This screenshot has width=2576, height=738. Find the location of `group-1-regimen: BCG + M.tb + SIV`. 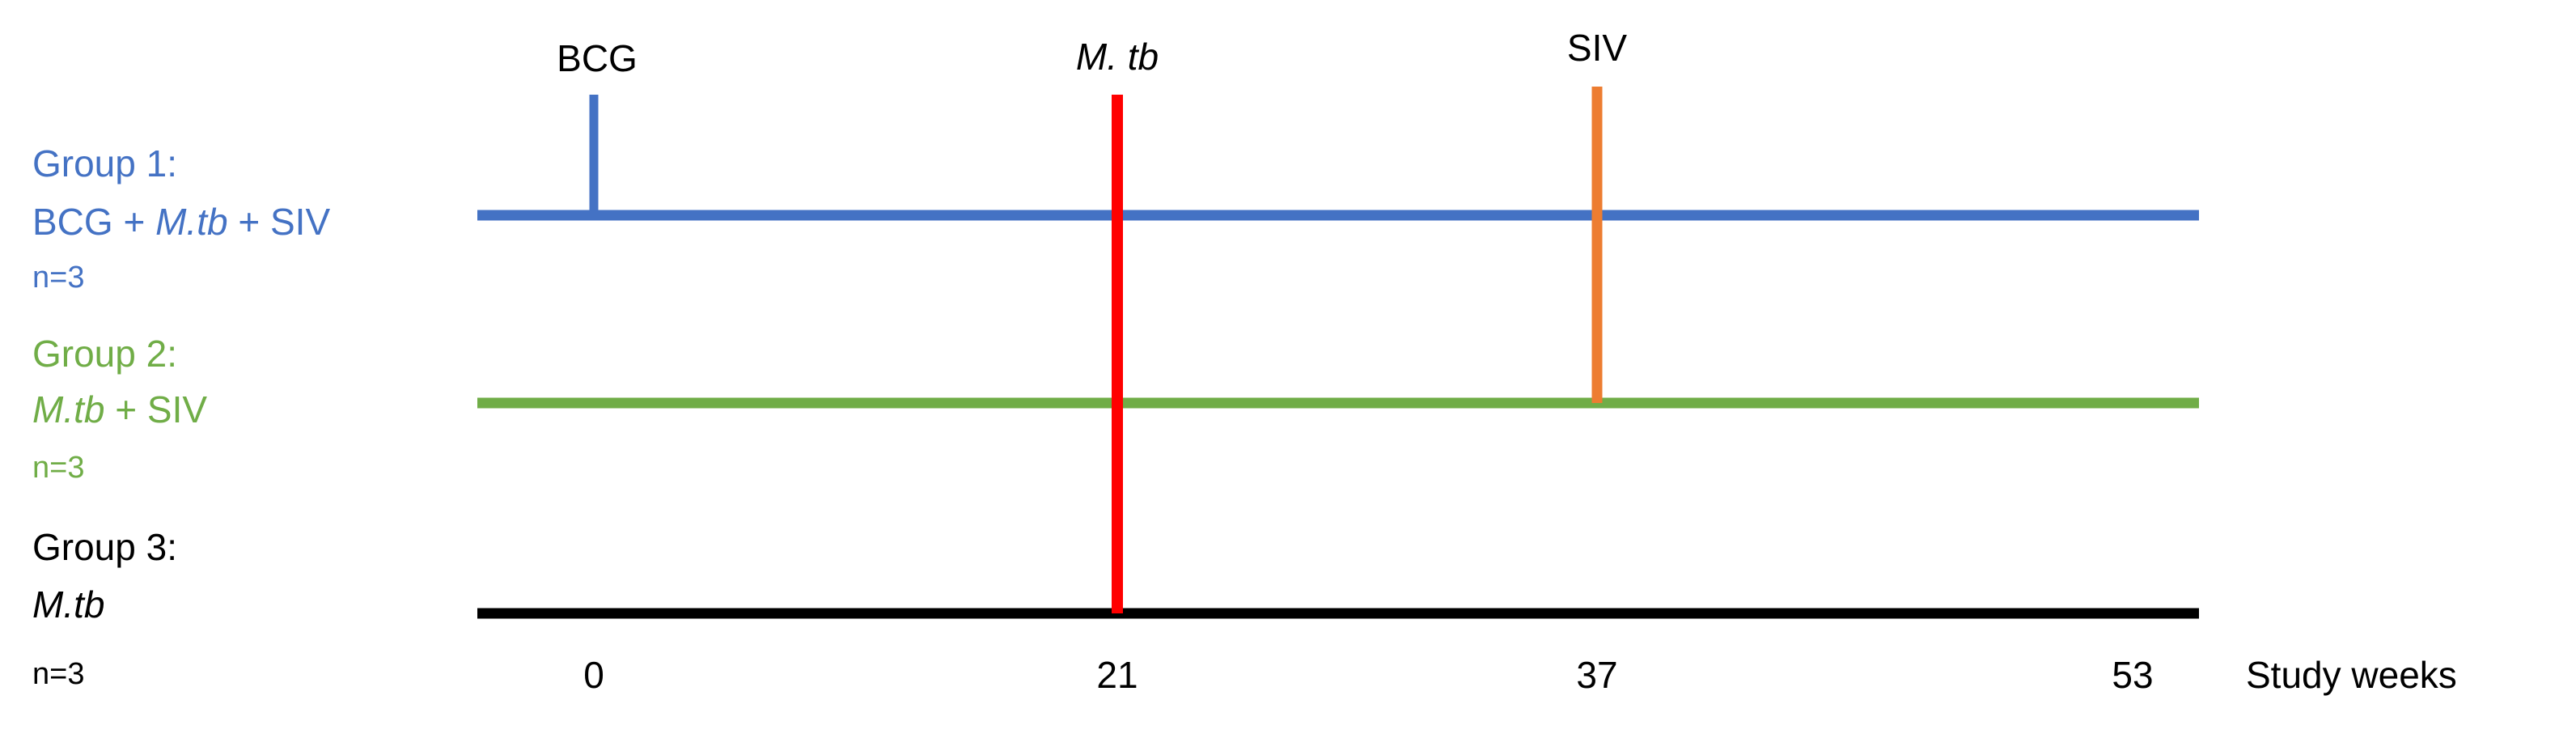

group-1-regimen: BCG + M.tb + SIV is located at coordinates (181, 222).